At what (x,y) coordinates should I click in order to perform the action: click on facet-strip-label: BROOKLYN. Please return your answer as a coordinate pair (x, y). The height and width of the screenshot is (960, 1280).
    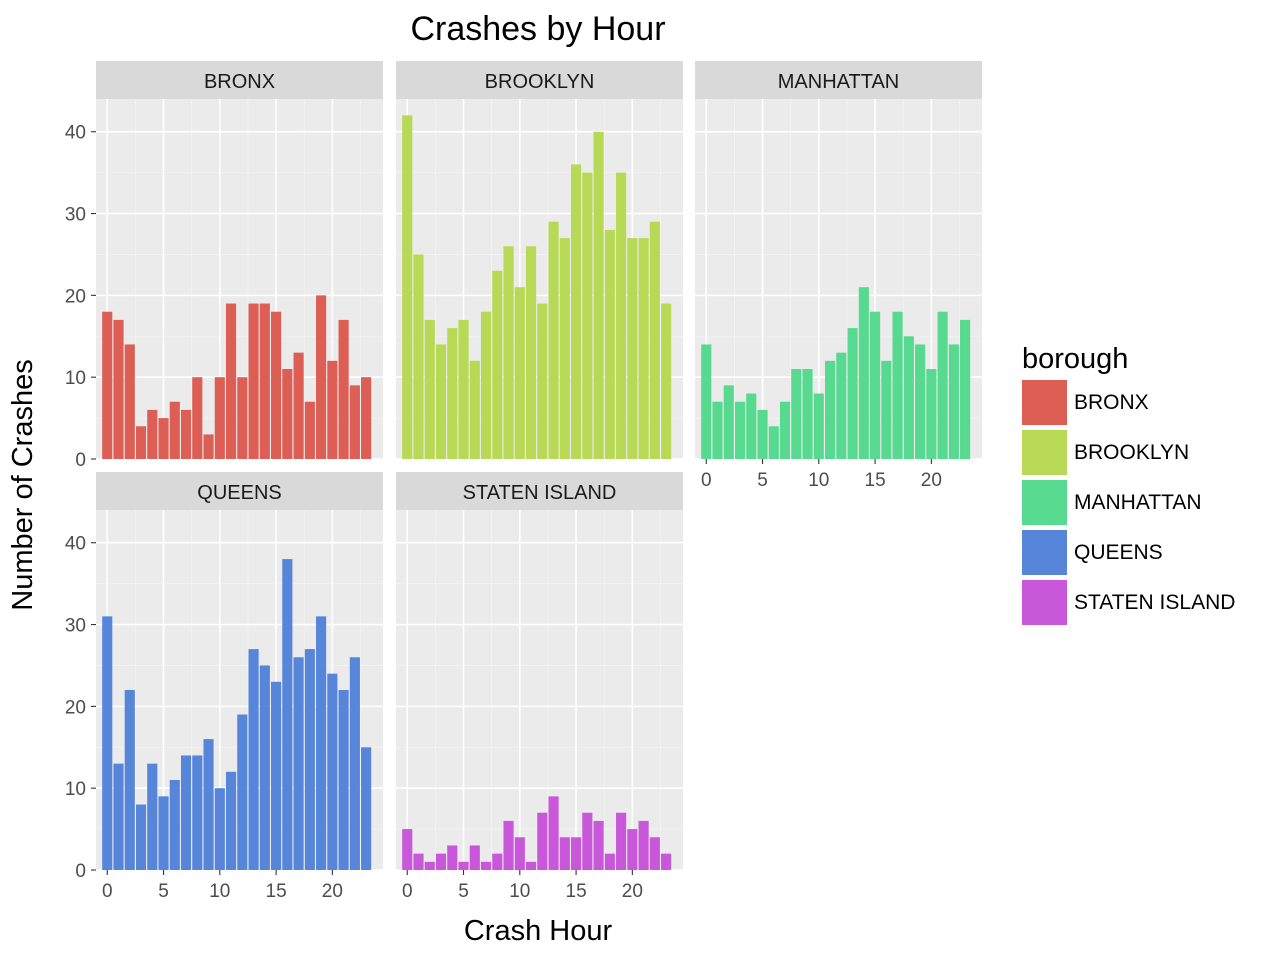
    Looking at the image, I should click on (540, 82).